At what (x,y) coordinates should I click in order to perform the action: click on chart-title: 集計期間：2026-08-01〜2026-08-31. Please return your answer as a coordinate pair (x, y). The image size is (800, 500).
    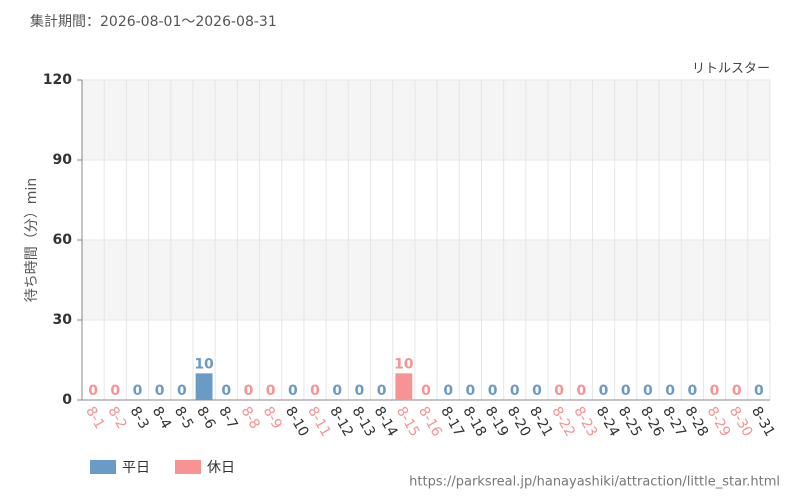
    Looking at the image, I should click on (153, 21).